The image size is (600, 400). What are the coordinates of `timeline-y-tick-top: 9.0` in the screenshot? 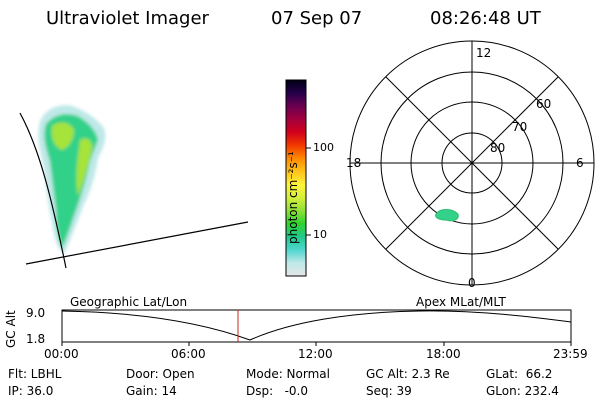 It's located at (36, 313).